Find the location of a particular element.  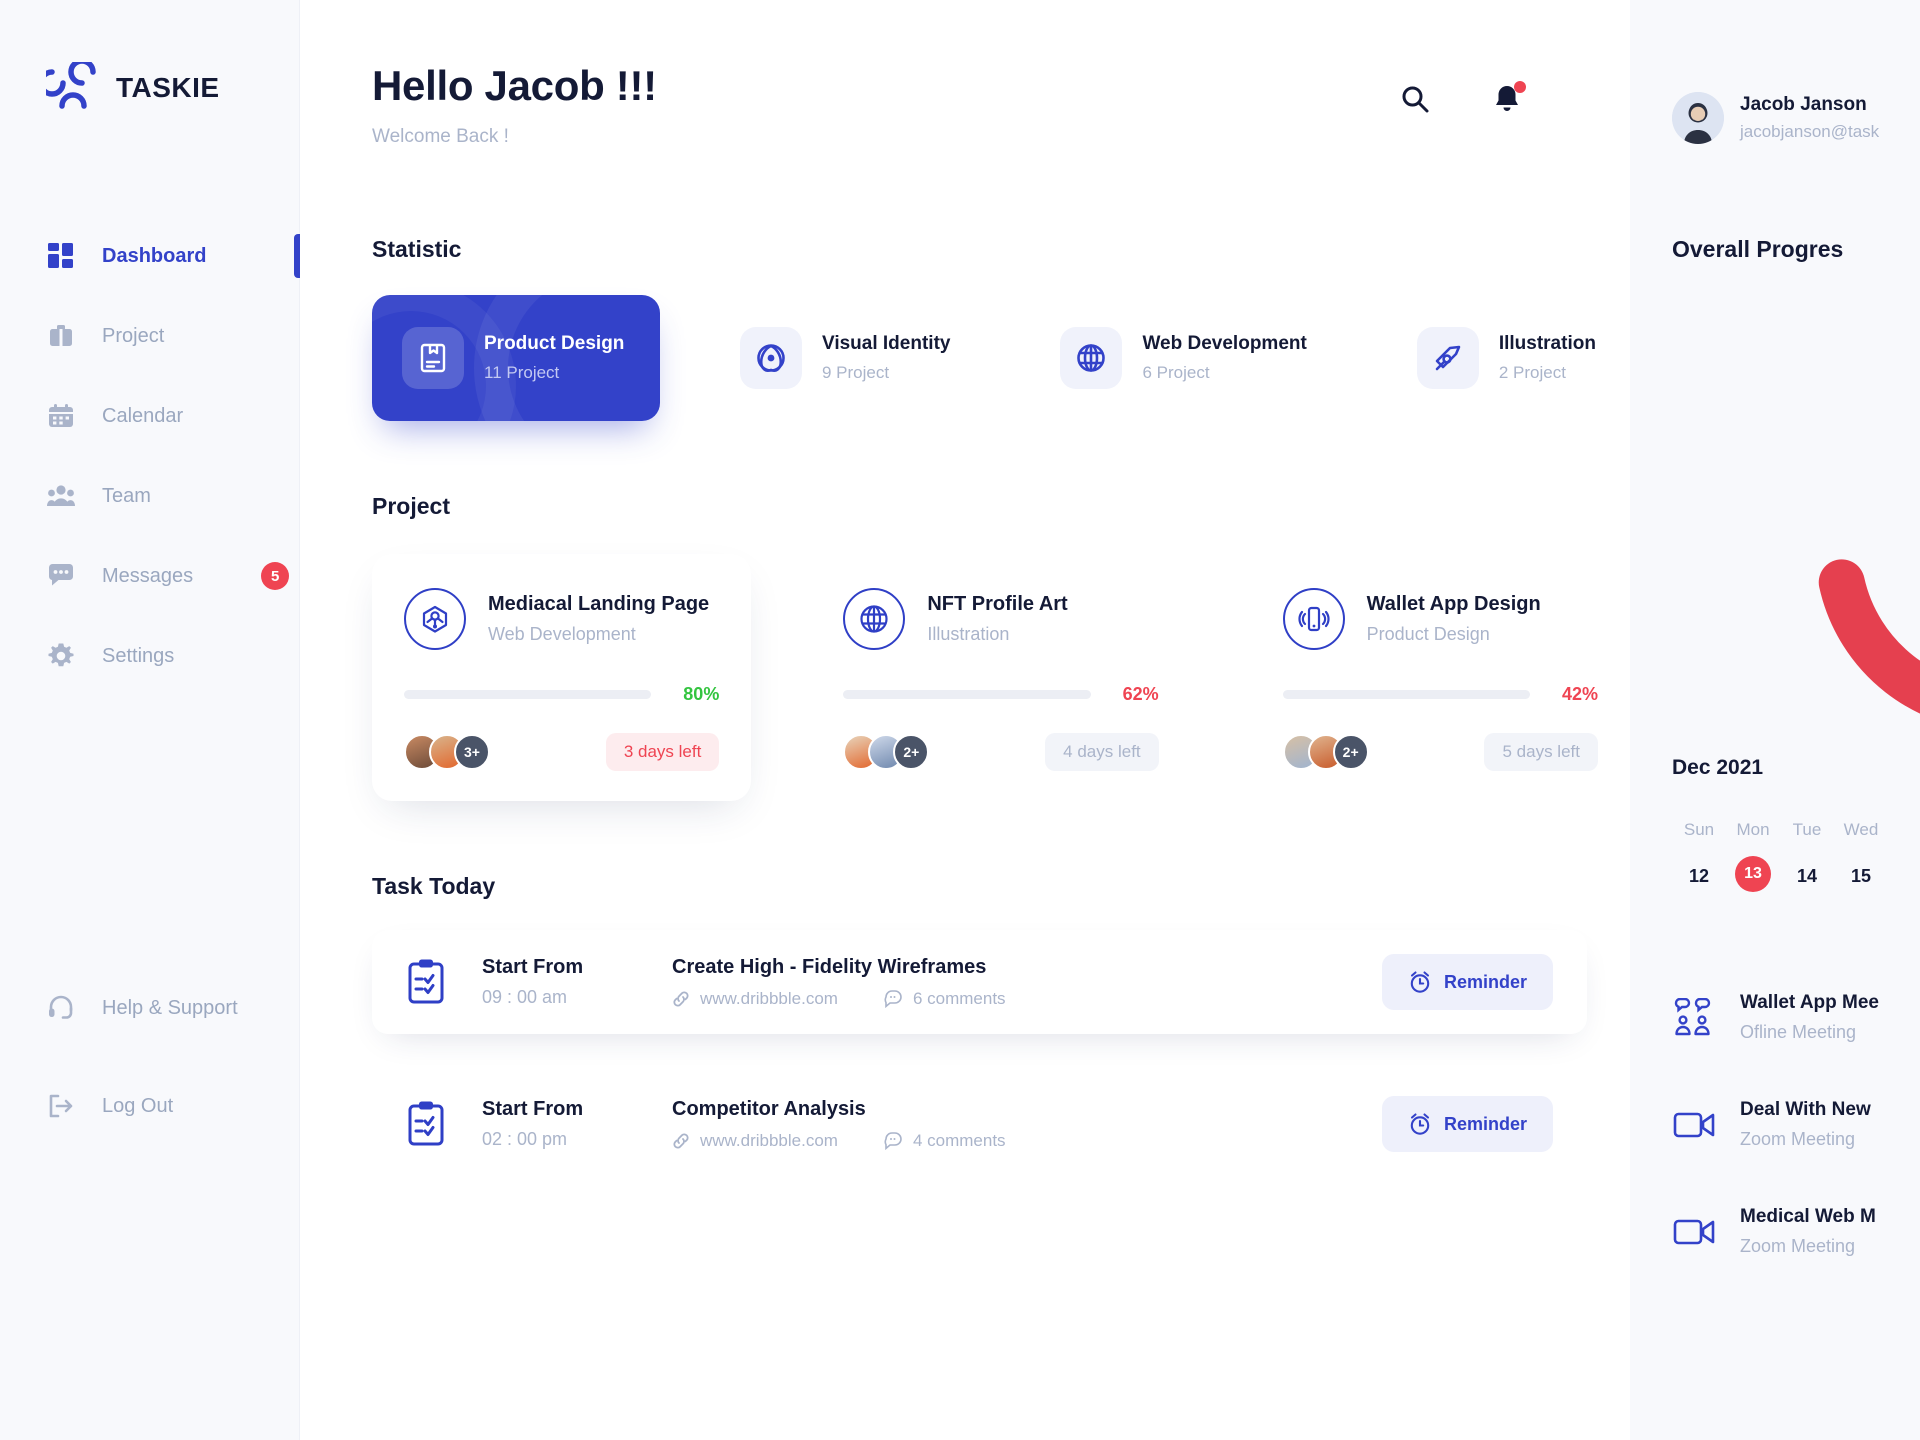

page-subtitle: Welcome Back ! is located at coordinates (440, 136).